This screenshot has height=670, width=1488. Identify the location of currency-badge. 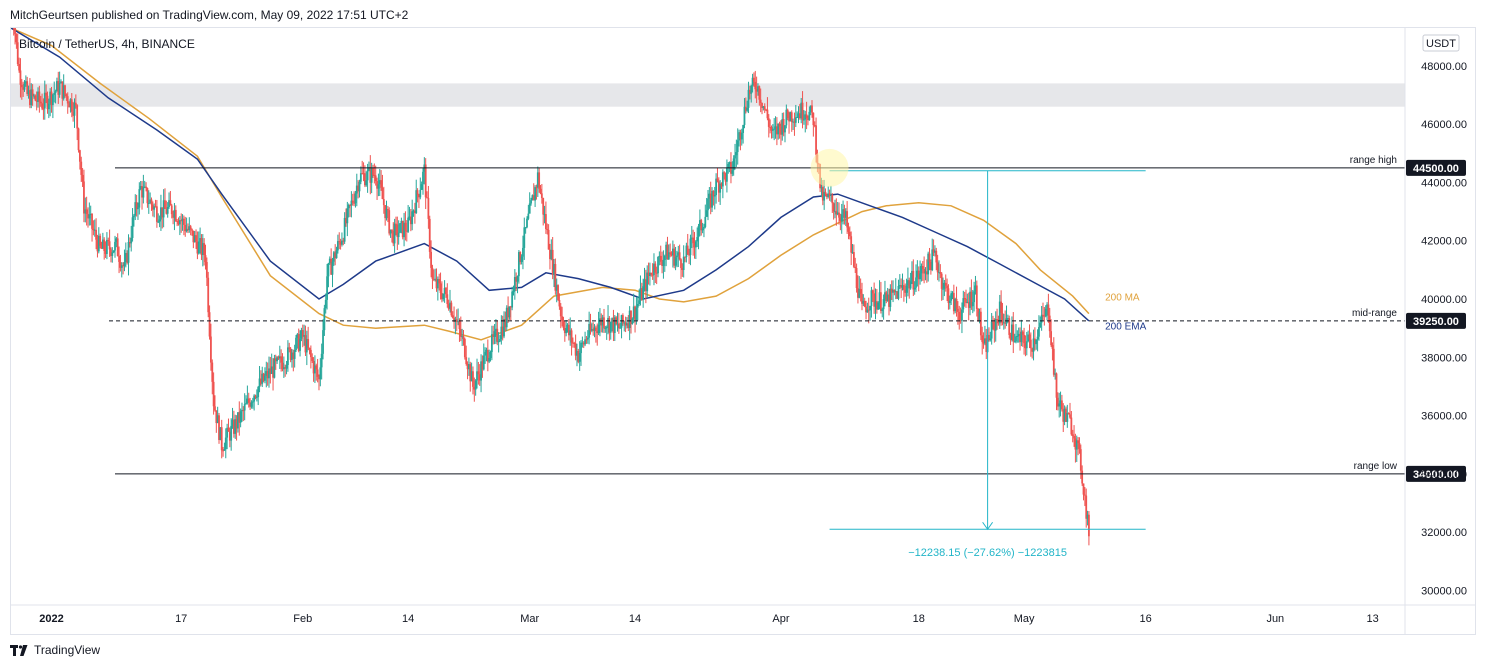
(1441, 43).